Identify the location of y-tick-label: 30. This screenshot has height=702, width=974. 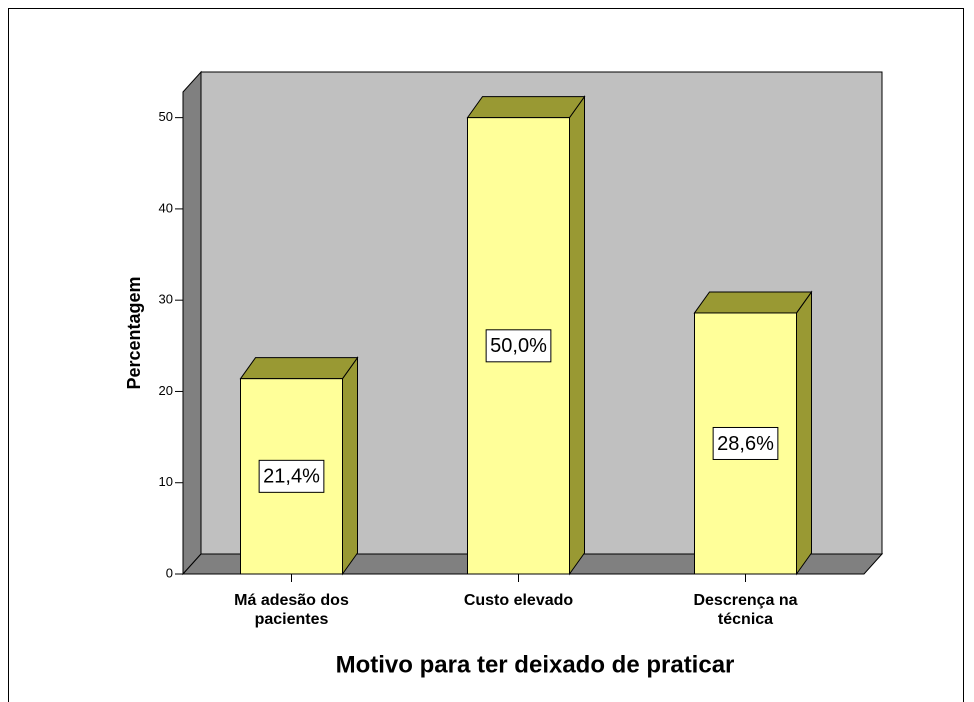
(166, 299).